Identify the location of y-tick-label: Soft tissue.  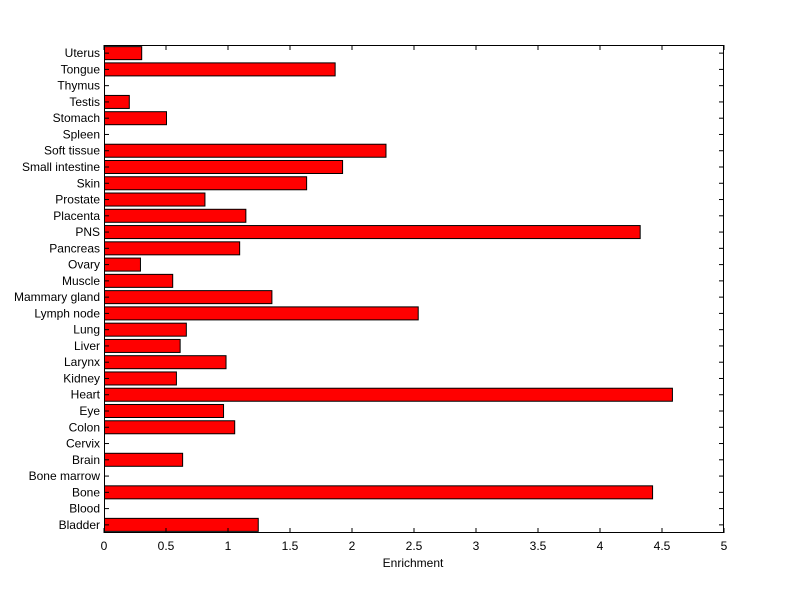
(72, 151).